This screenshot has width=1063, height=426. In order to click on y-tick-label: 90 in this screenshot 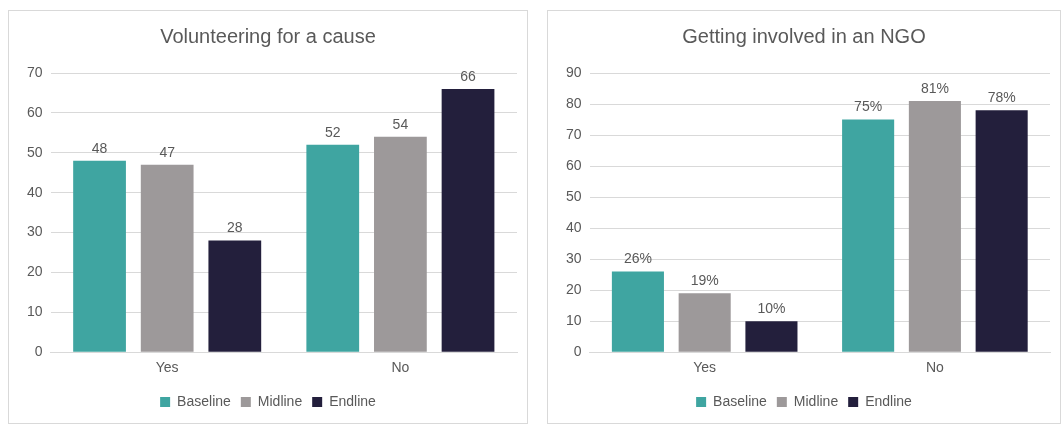, I will do `click(573, 71)`.